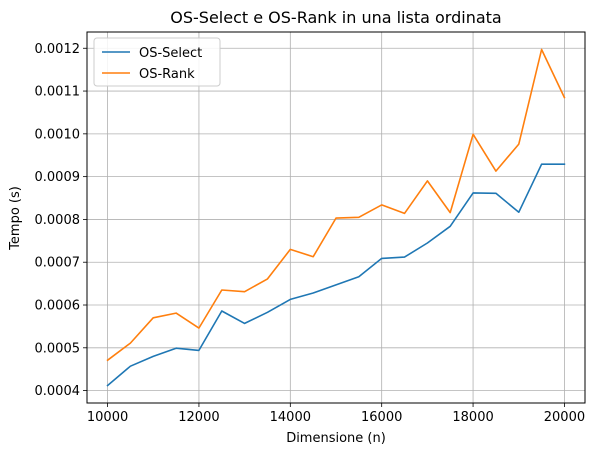 Image resolution: width=593 pixels, height=455 pixels. I want to click on x-tick-label: 18000, so click(472, 417).